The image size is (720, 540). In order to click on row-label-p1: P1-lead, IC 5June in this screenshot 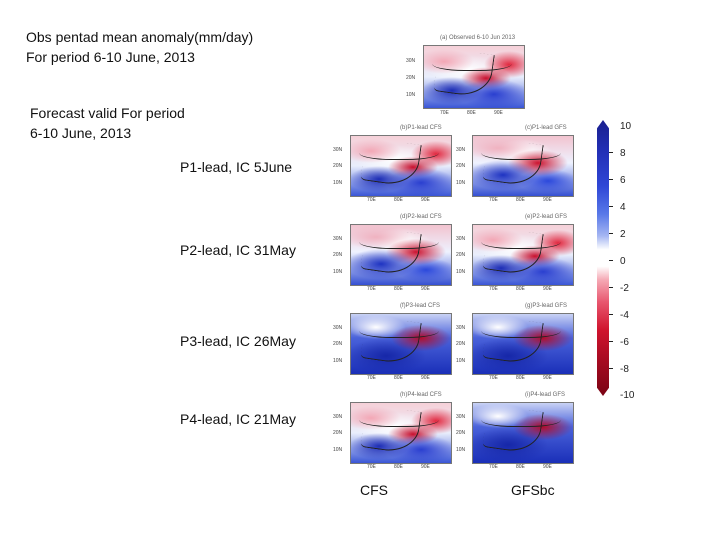, I will do `click(236, 167)`.